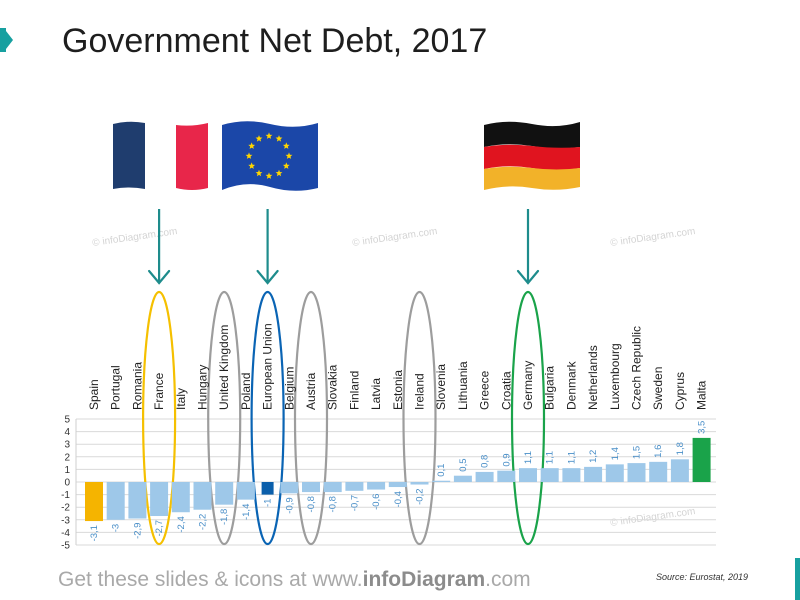 This screenshot has height=600, width=800. What do you see at coordinates (289, 388) in the screenshot?
I see `category-label: Belgium` at bounding box center [289, 388].